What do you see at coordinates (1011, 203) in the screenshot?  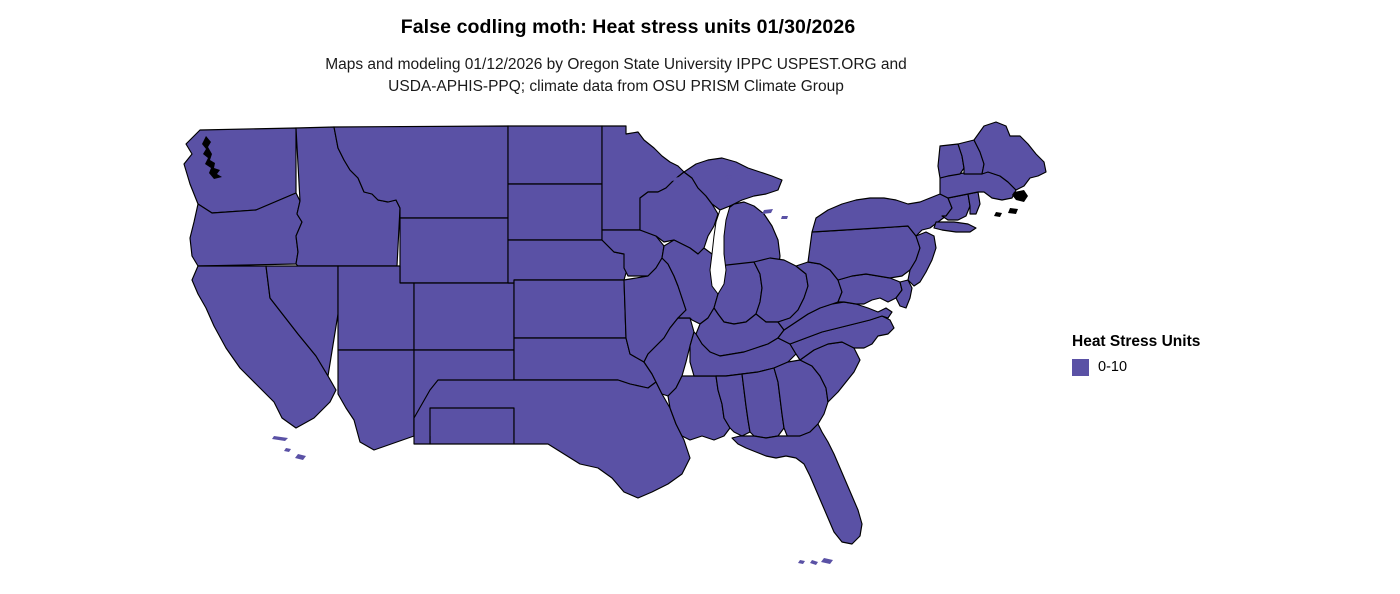 I see `cape-cod-islands` at bounding box center [1011, 203].